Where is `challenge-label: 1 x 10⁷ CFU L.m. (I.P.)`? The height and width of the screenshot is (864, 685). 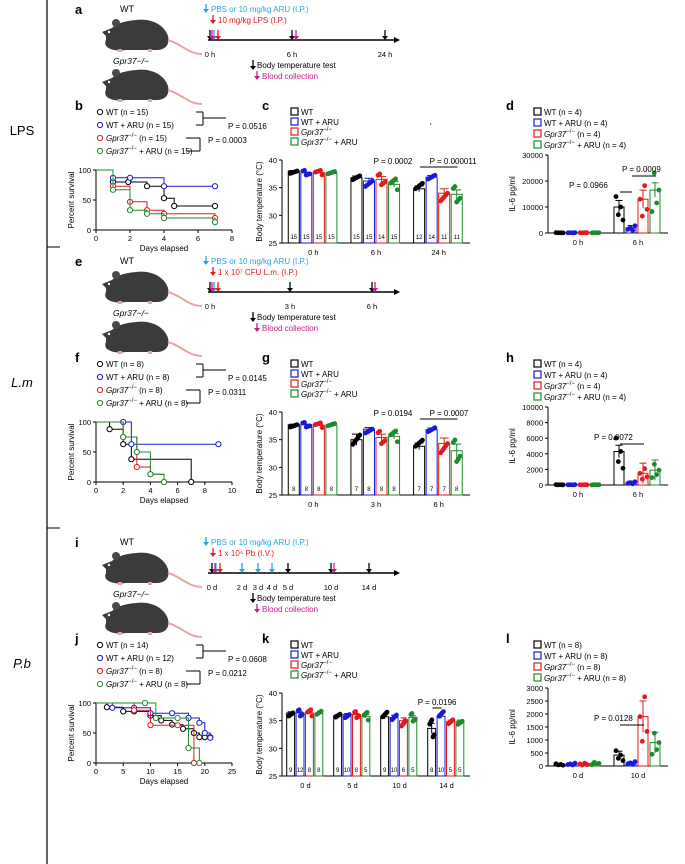
challenge-label: 1 x 10⁷ CFU L.m. (I.P.) is located at coordinates (258, 272).